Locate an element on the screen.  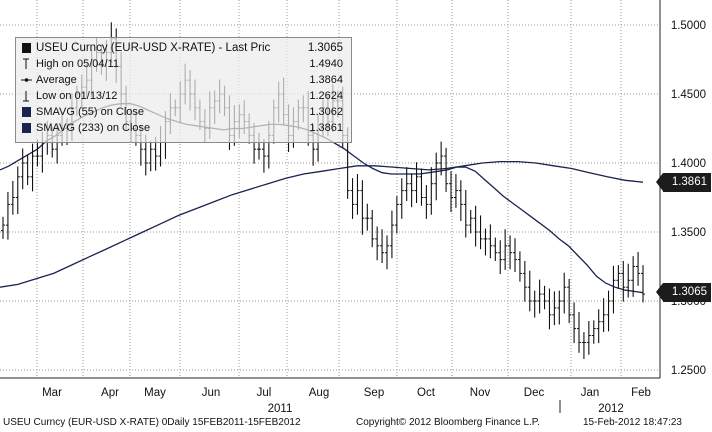
legend-description: (EUR-USD X-RATE) - Last Pric is located at coordinates (190, 48).